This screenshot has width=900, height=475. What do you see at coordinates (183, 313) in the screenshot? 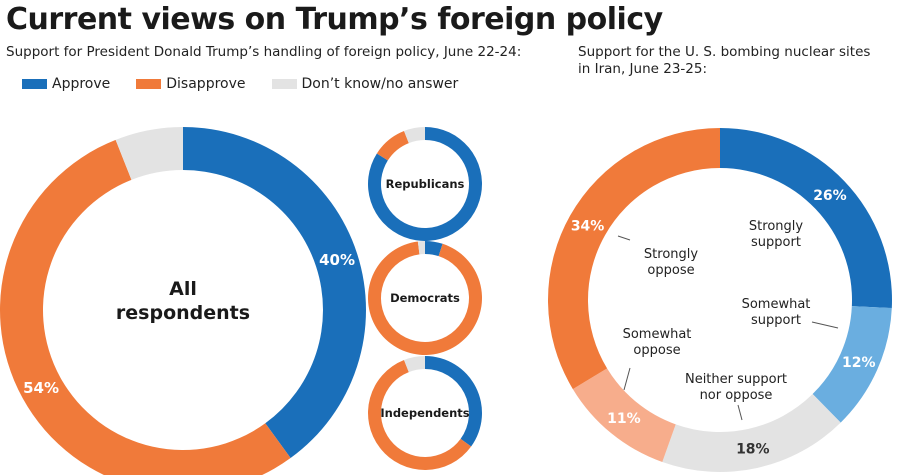
I see `all-respondents-center-label-1: respondents` at bounding box center [183, 313].